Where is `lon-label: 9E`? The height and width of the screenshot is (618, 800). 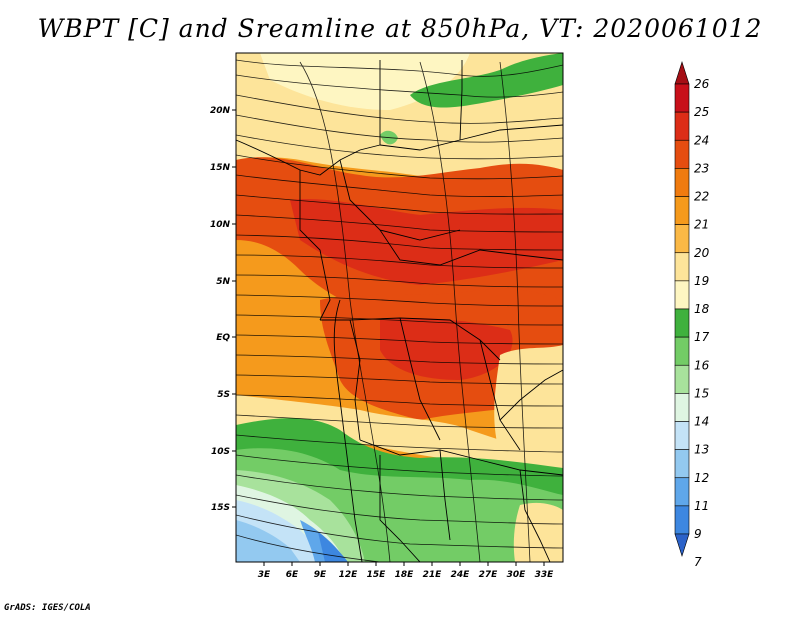
lon-label: 9E is located at coordinates (320, 575).